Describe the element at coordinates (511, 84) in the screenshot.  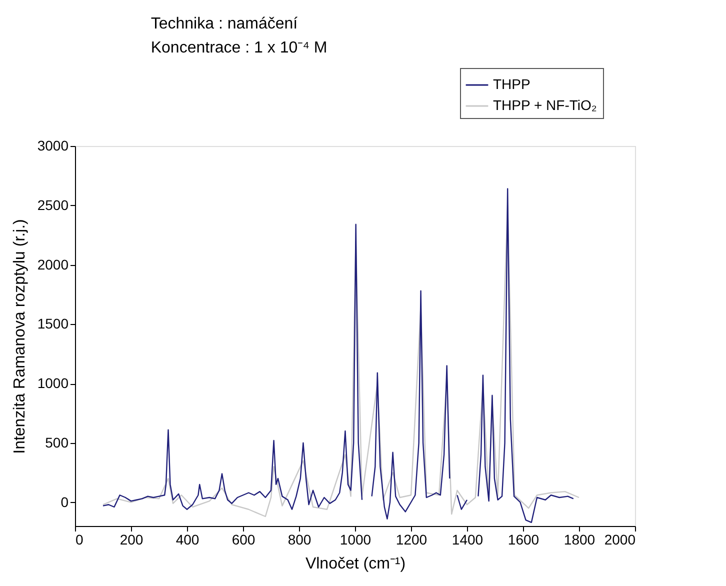
I see `legend-label: THPP` at that location.